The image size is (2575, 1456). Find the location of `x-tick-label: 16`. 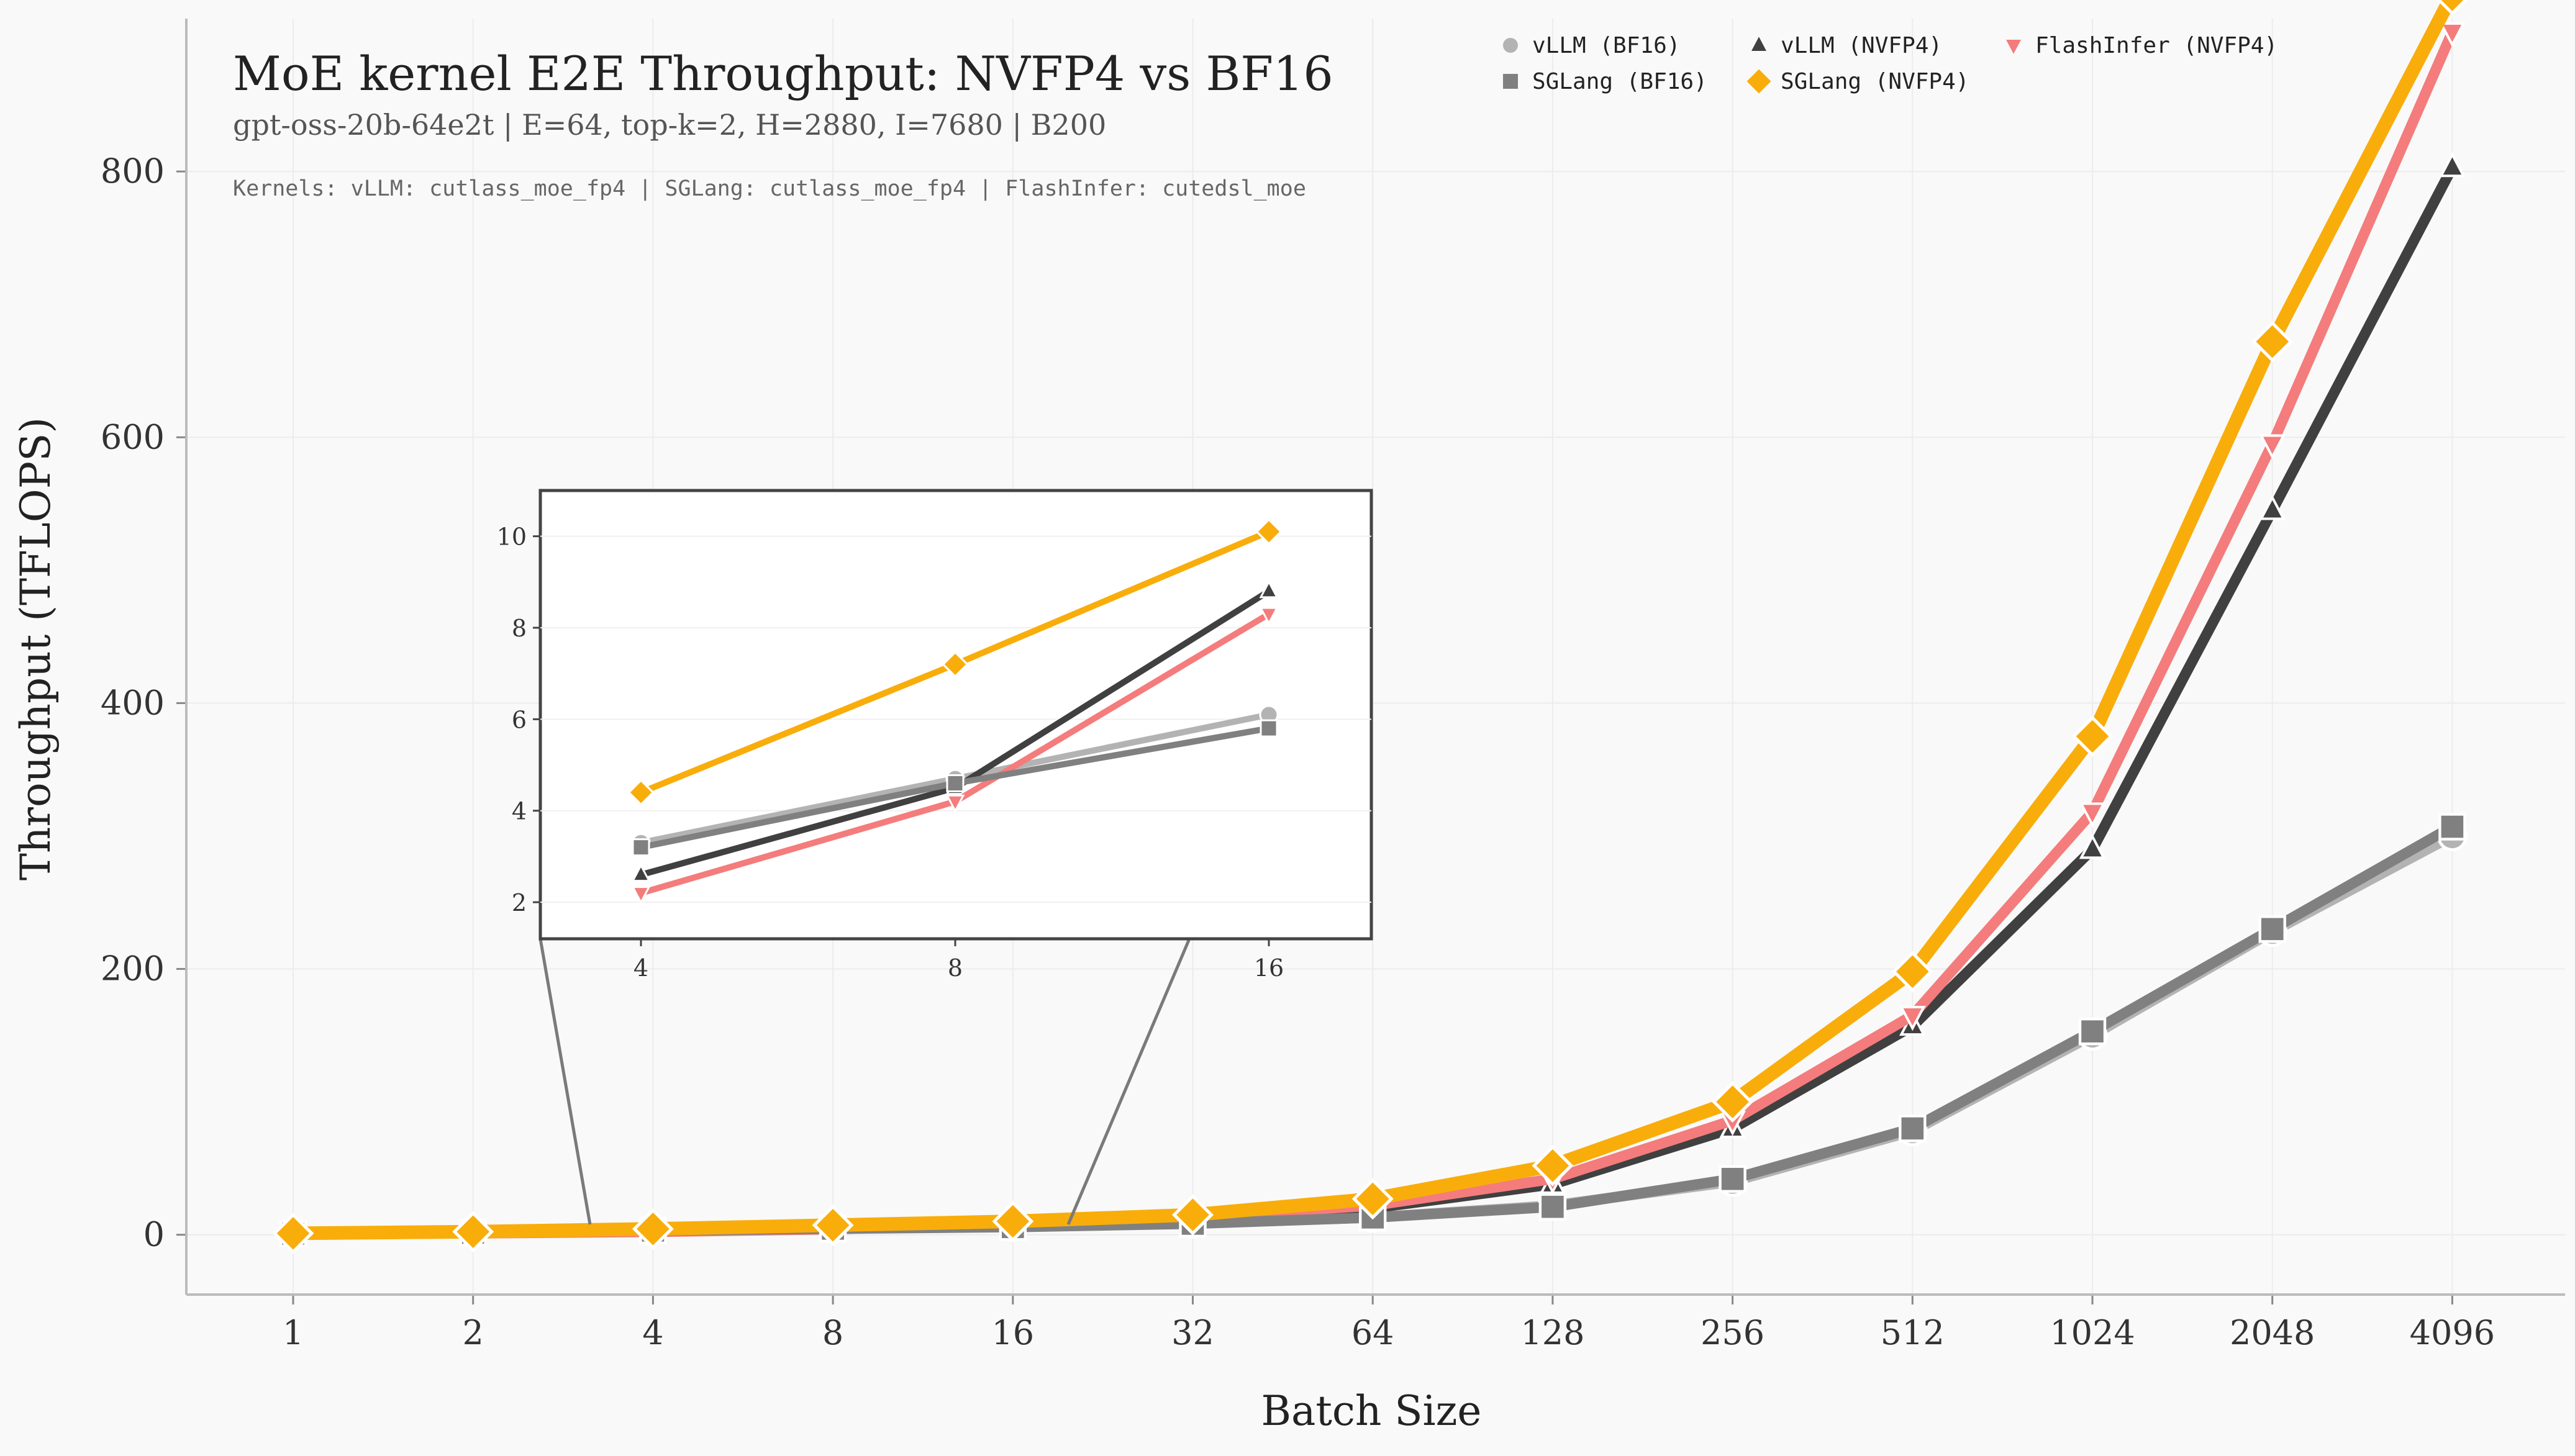

x-tick-label: 16 is located at coordinates (1013, 1332).